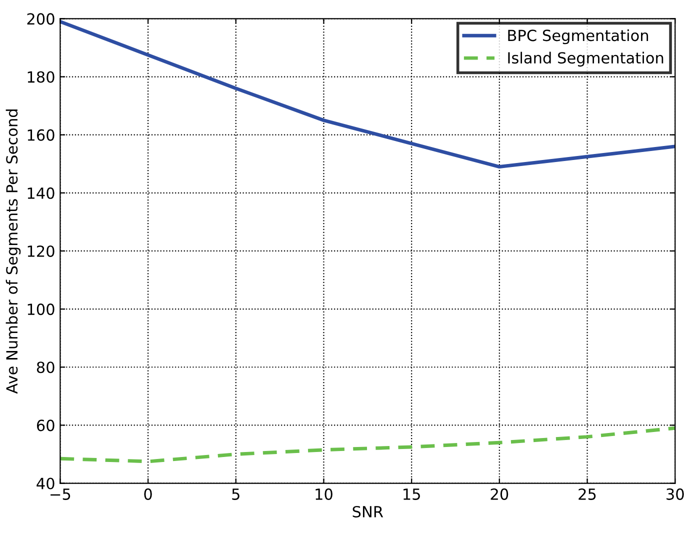  Describe the element at coordinates (586, 59) in the screenshot. I see `legend-label: Island Segmentation` at that location.